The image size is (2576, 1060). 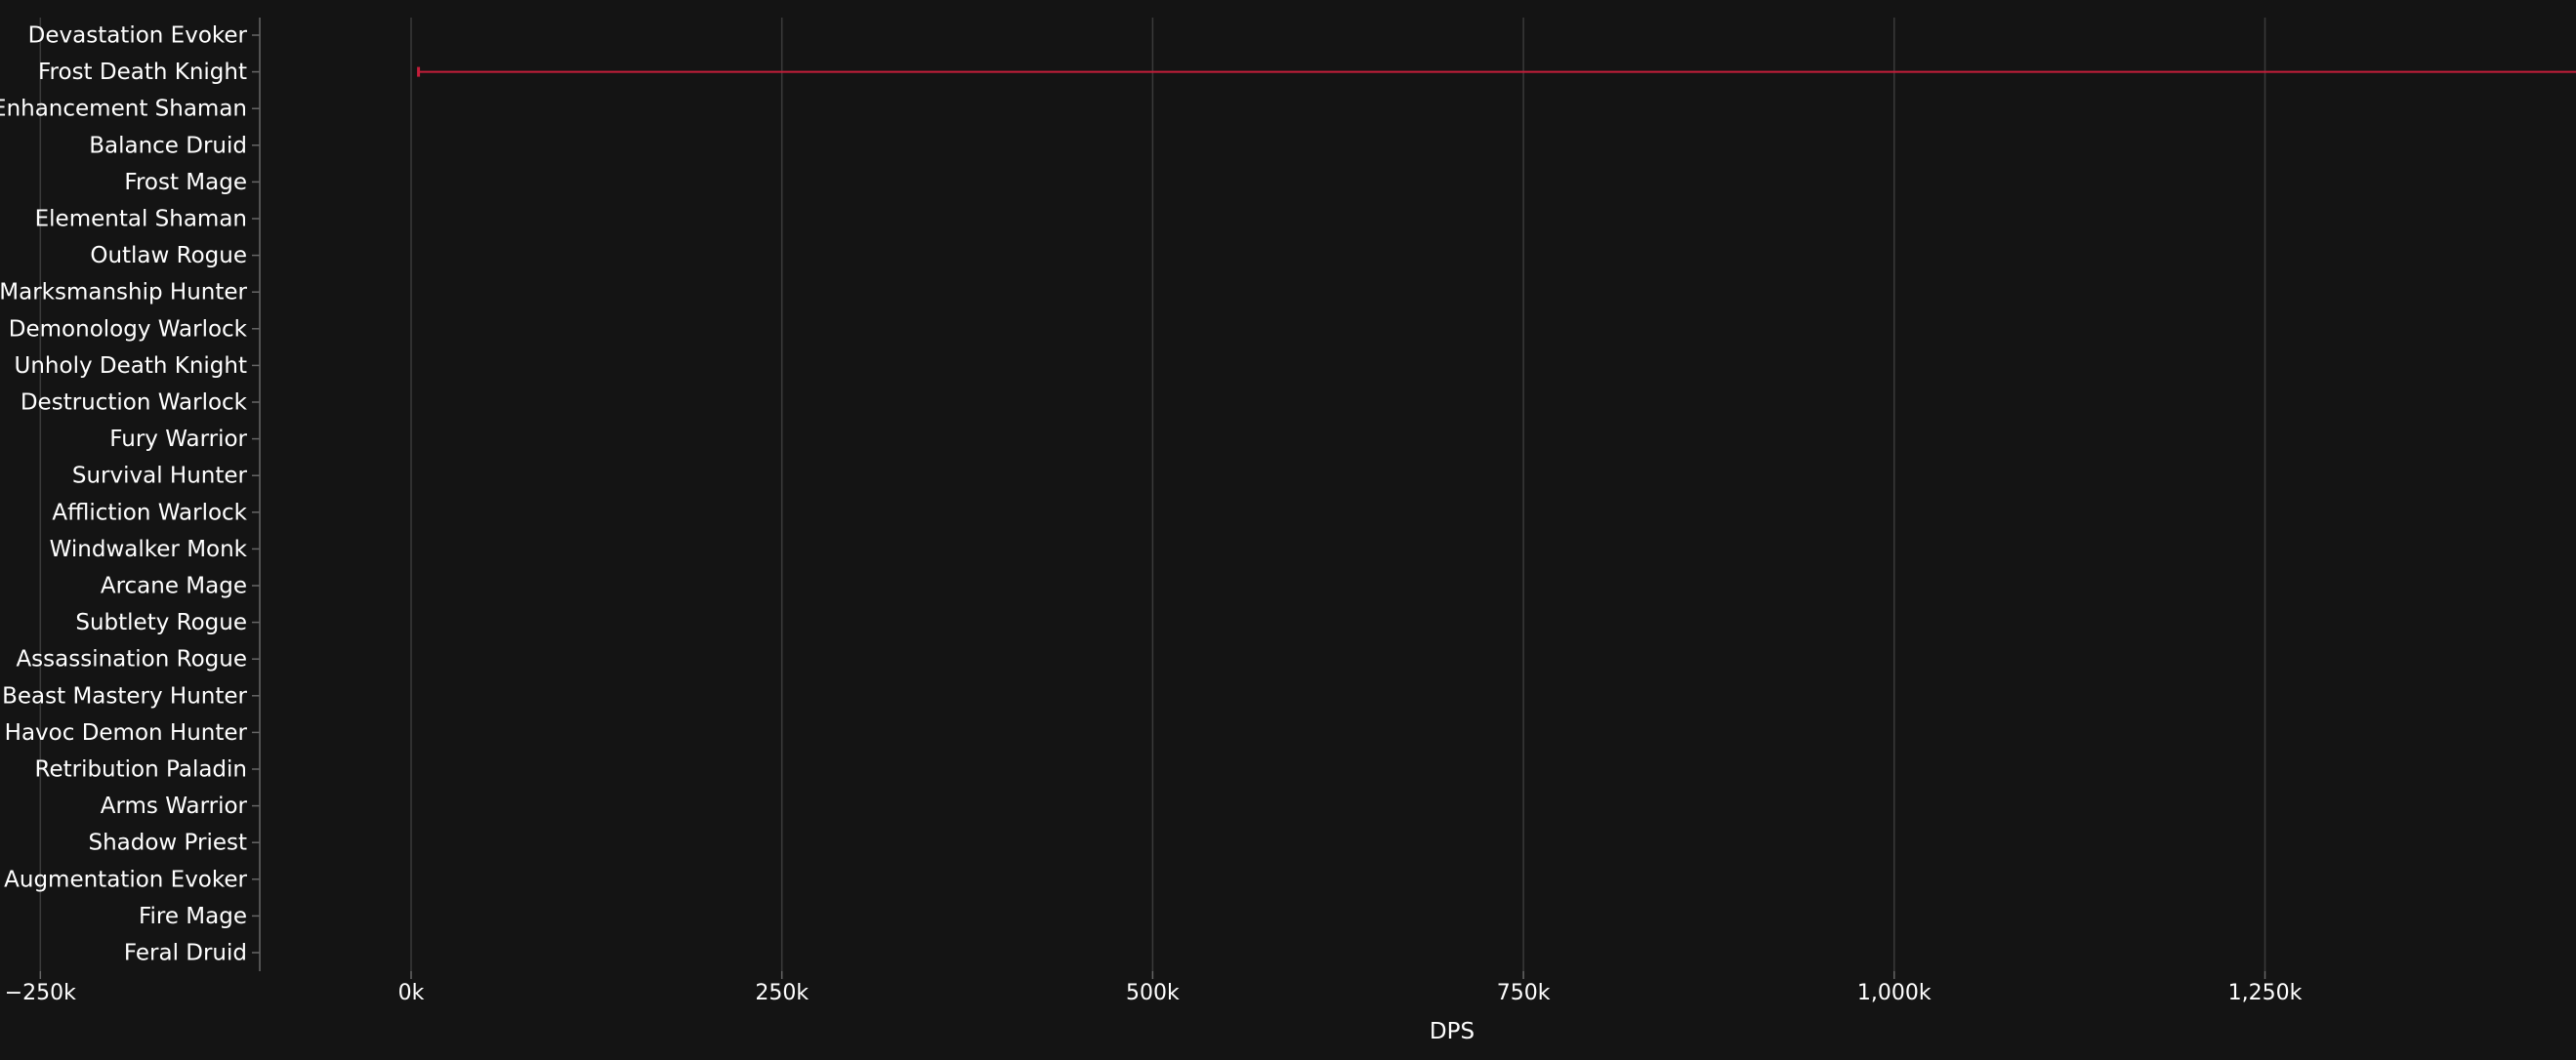 What do you see at coordinates (124, 109) in the screenshot?
I see `category-label: Enhancement Shaman` at bounding box center [124, 109].